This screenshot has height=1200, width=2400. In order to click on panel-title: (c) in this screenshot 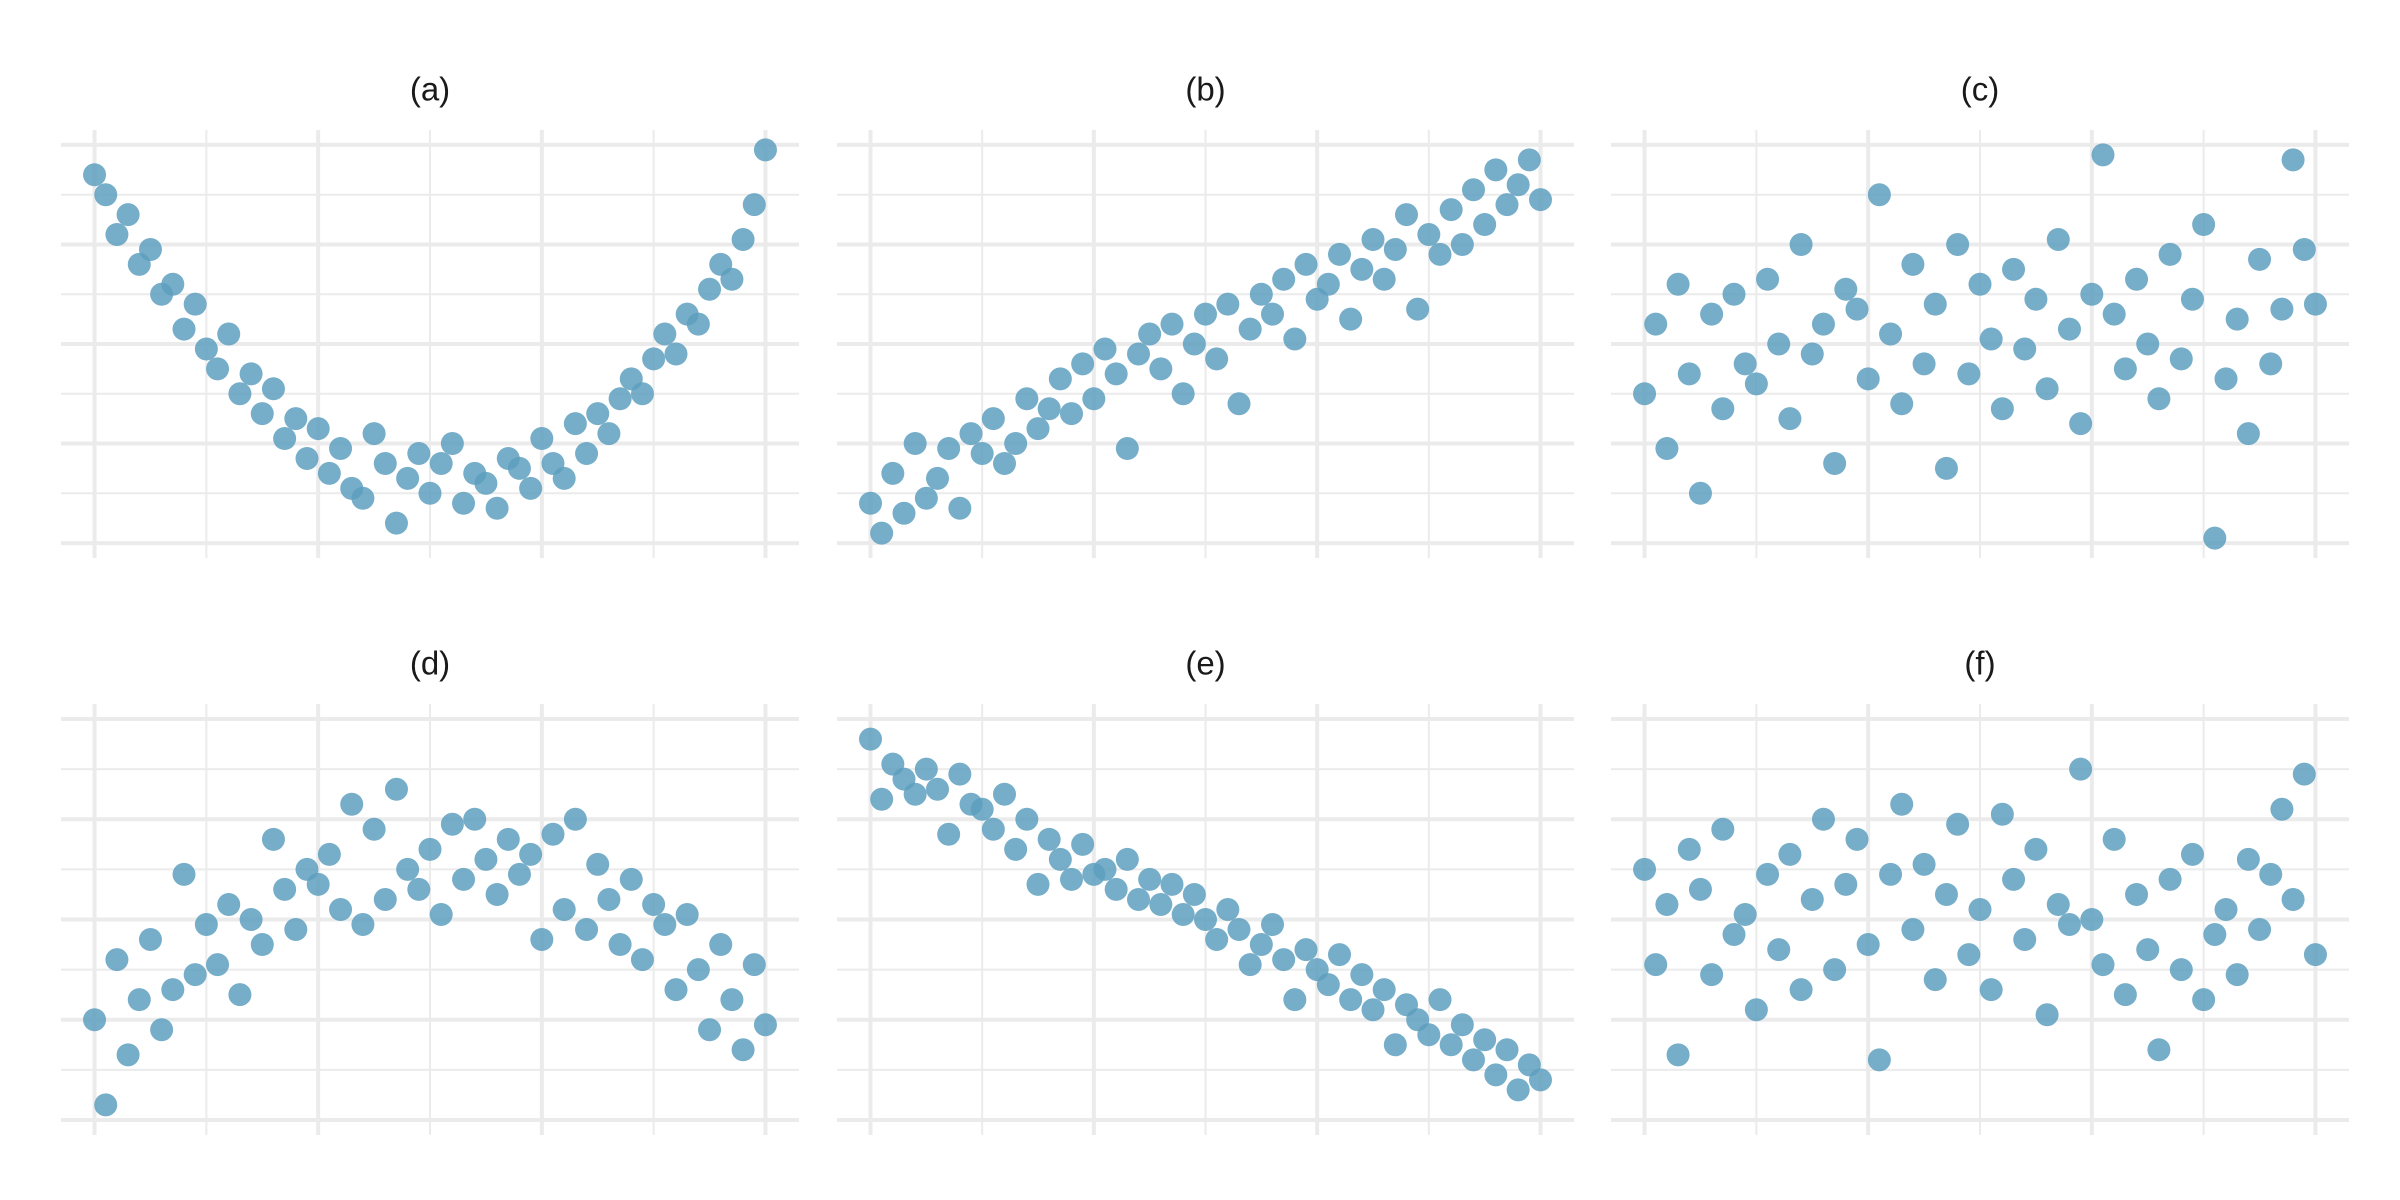, I will do `click(1980, 89)`.